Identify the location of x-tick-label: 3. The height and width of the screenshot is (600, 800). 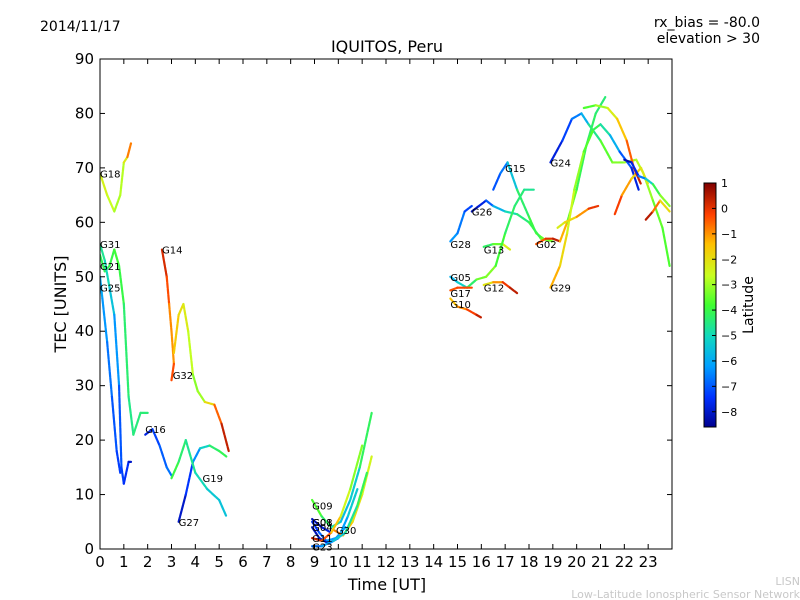
(172, 562).